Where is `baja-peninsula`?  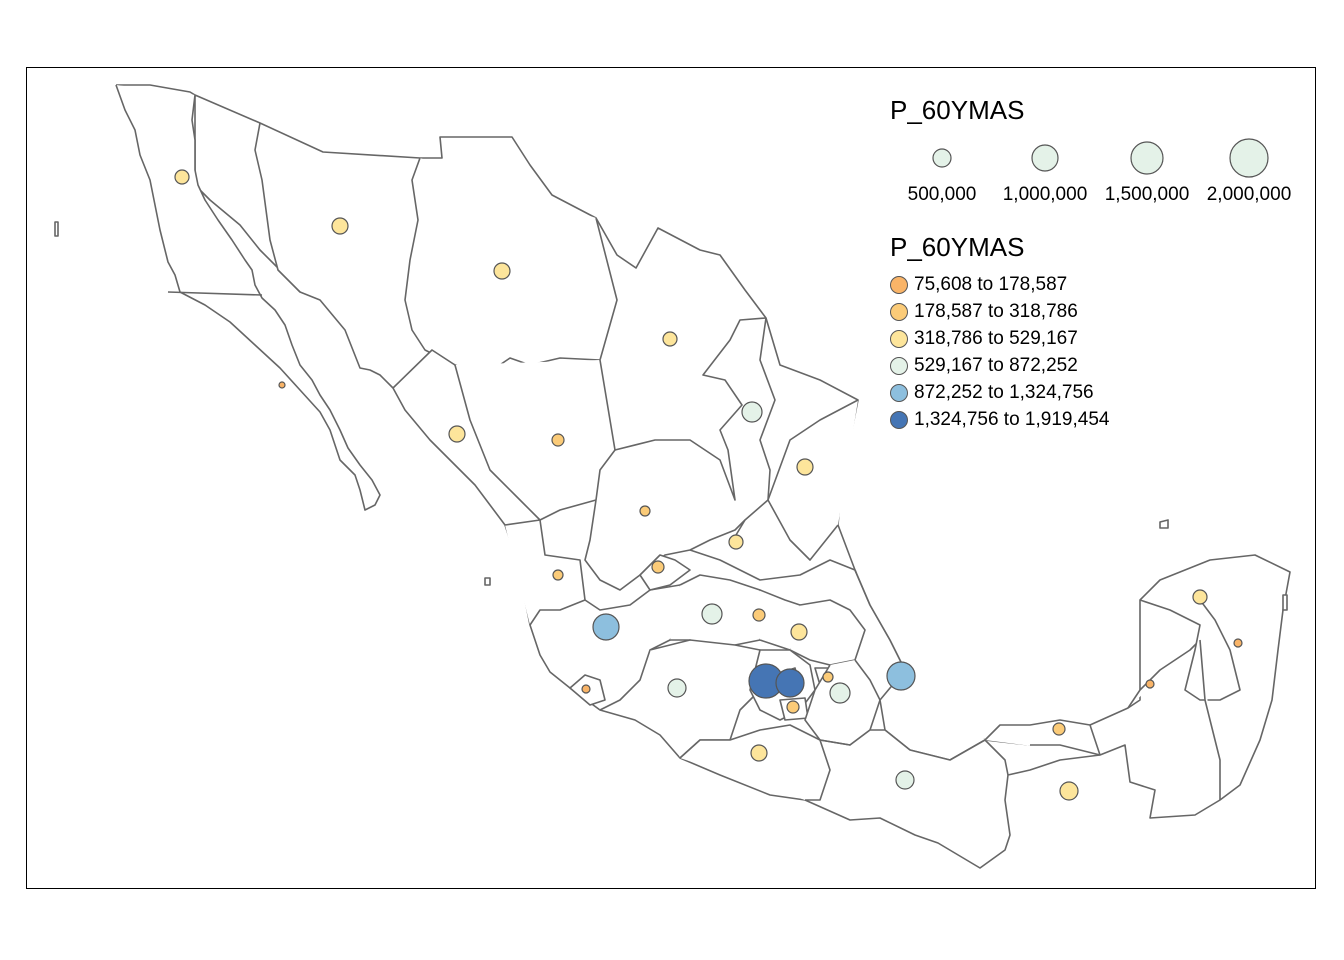 baja-peninsula is located at coordinates (248, 297).